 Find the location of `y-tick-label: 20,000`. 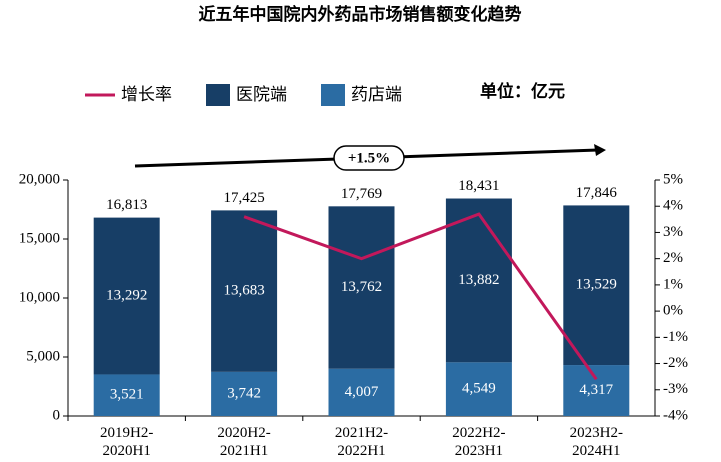

y-tick-label: 20,000 is located at coordinates (39, 179).